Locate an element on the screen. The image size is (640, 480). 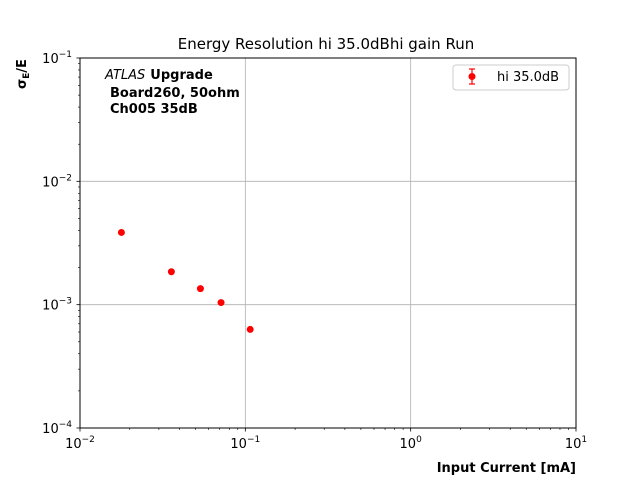
y-axis-ticks: 10−410−310−210−1 is located at coordinates (61, 243).